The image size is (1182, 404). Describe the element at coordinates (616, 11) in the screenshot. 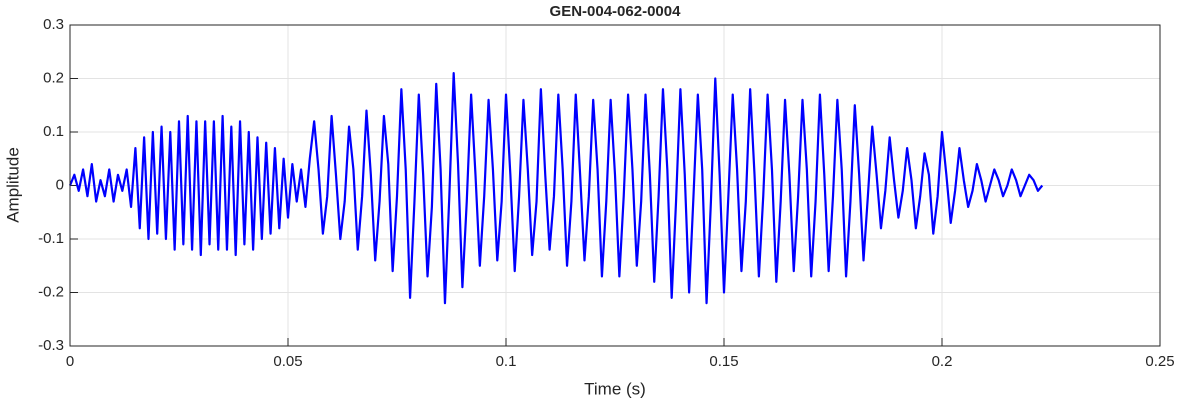

I see `chart-title: GEN-004-062-0004` at that location.